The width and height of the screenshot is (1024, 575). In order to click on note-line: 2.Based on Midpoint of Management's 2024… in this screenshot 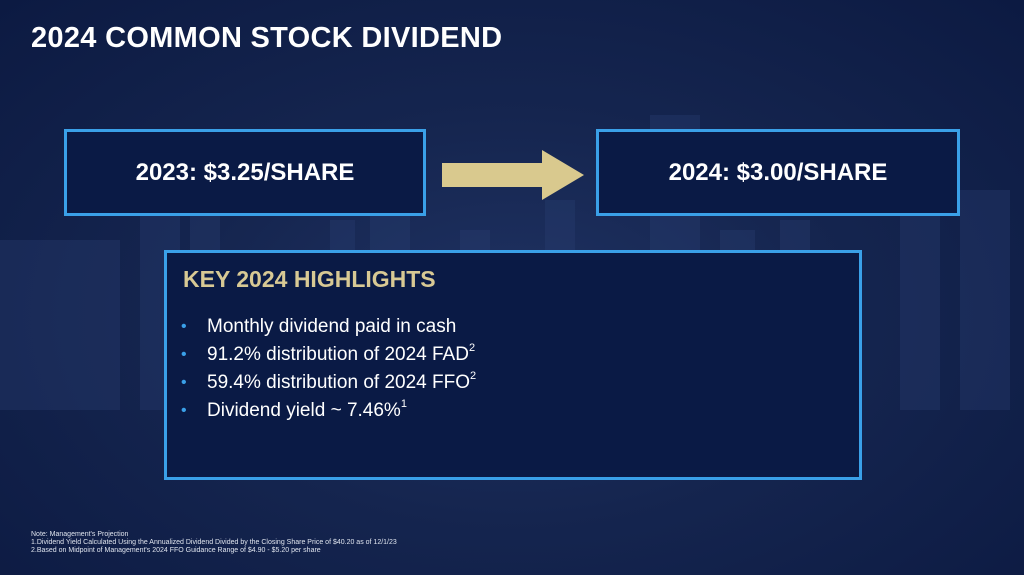, I will do `click(176, 550)`.